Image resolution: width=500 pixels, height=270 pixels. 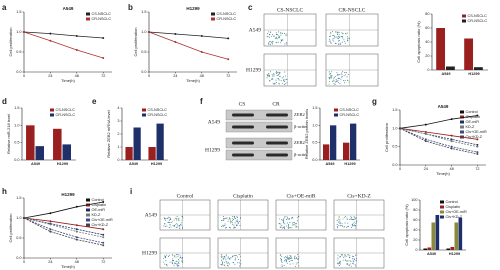 What do you see at coordinates (18, 238) in the screenshot?
I see `y-tick-label: 0.5` at bounding box center [18, 238].